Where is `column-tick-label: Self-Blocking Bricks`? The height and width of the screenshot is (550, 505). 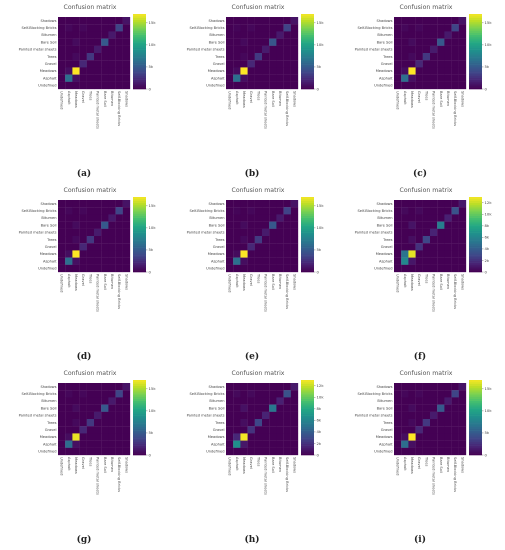
column-tick-label: Self-Blocking Bricks is located at coordinates (287, 291).